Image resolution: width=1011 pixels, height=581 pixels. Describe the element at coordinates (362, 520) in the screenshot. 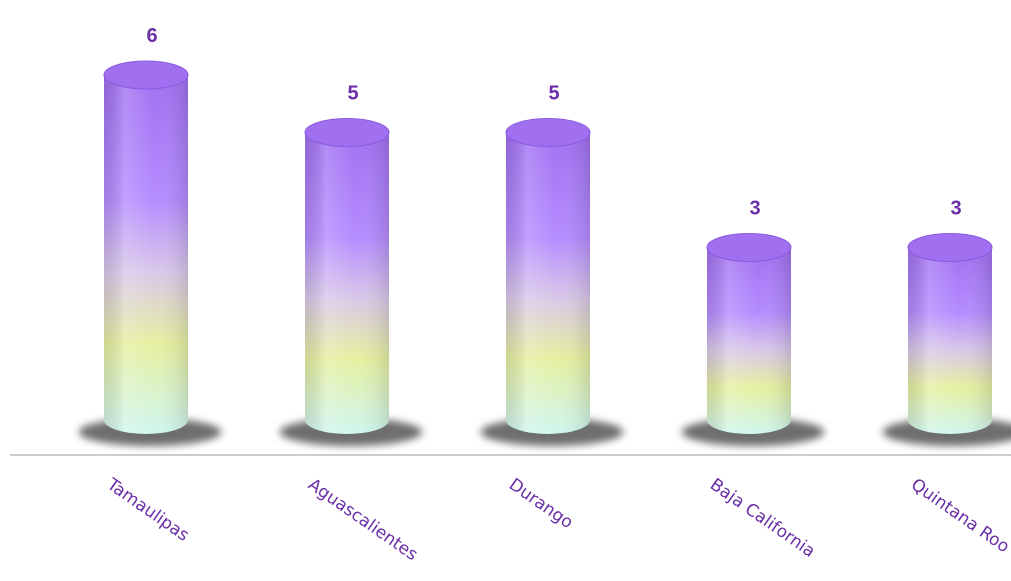

I see `category-label: Aguascalientes` at that location.